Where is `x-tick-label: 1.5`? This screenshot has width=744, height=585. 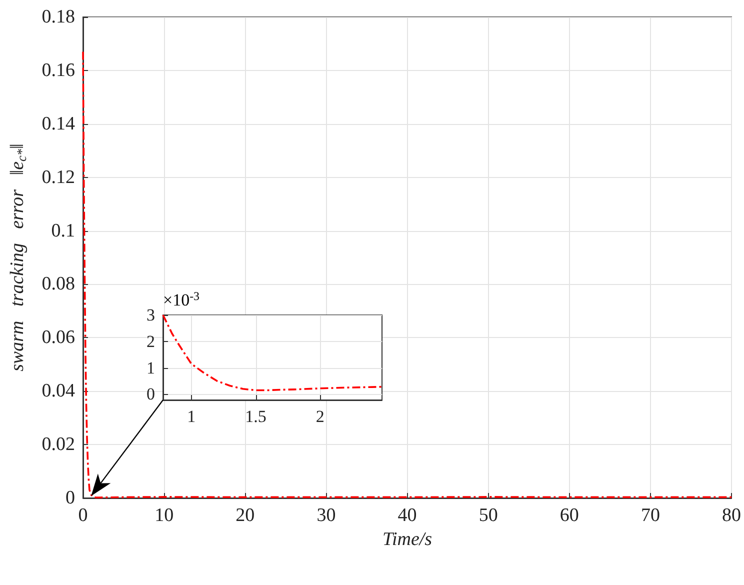 x-tick-label: 1.5 is located at coordinates (255, 416).